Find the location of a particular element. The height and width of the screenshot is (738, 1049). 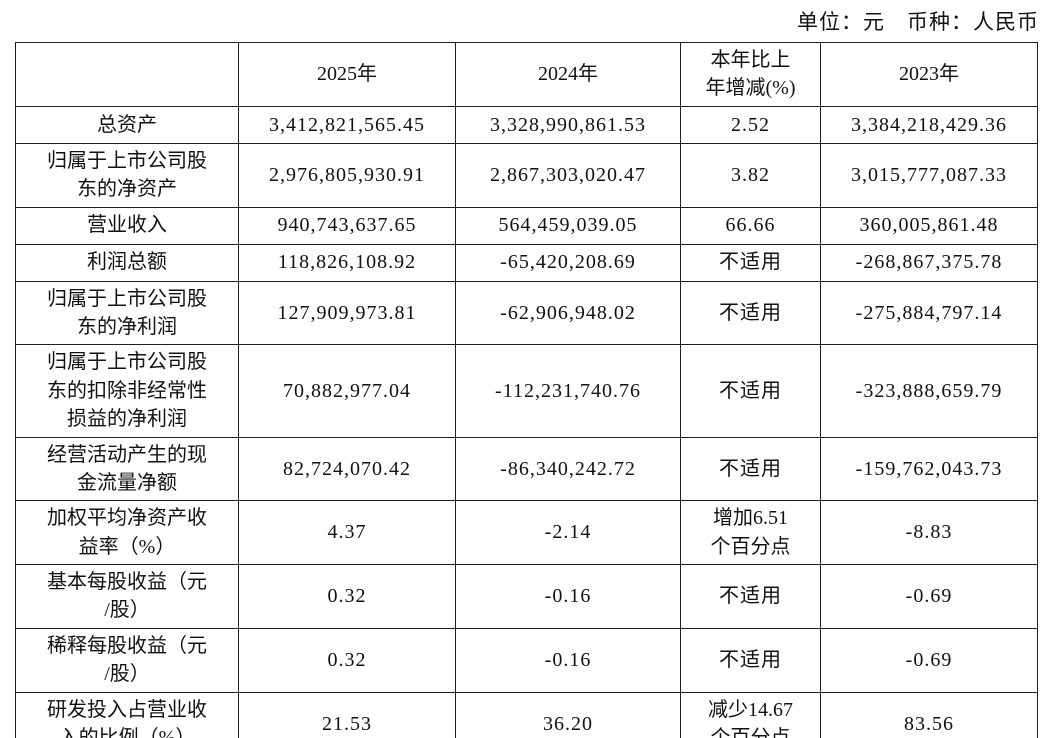

cell-2025: 118,826,108.92 is located at coordinates (347, 262).